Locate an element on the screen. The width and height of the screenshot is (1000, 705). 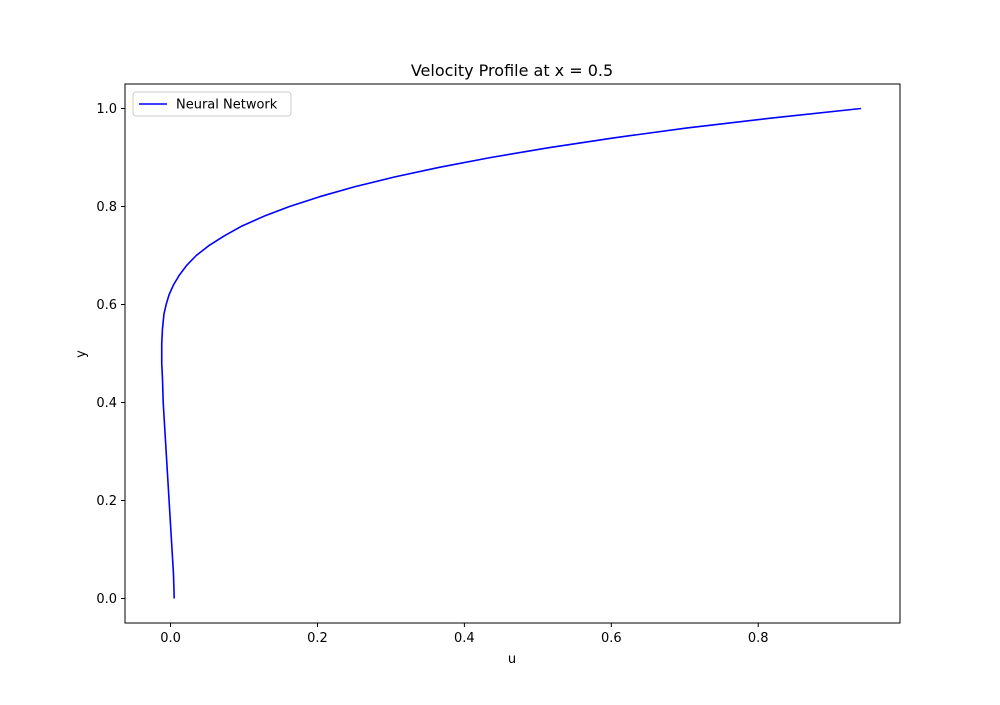
y-tick-label: 1.0 is located at coordinates (106, 109).